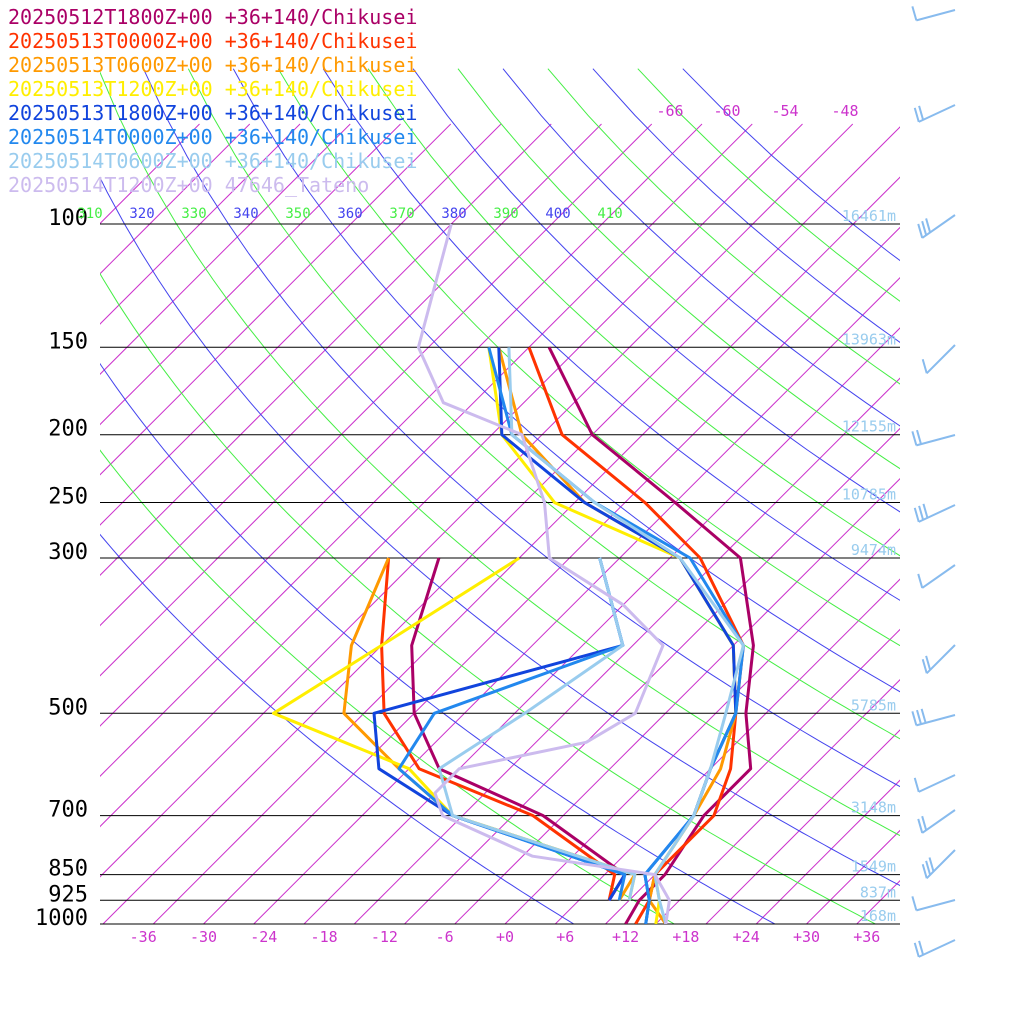 Image resolution: width=1024 pixels, height=1024 pixels. I want to click on theta-label: 380, so click(453, 214).